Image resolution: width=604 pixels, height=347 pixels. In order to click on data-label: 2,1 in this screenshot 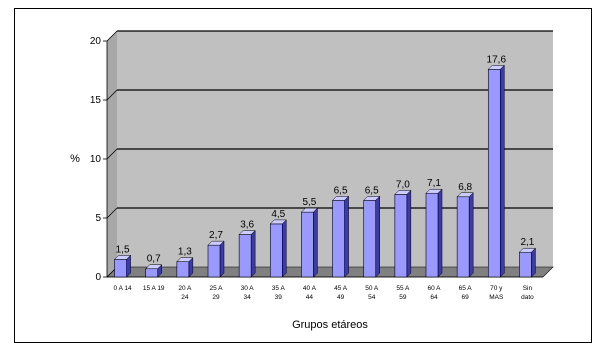, I will do `click(527, 242)`.